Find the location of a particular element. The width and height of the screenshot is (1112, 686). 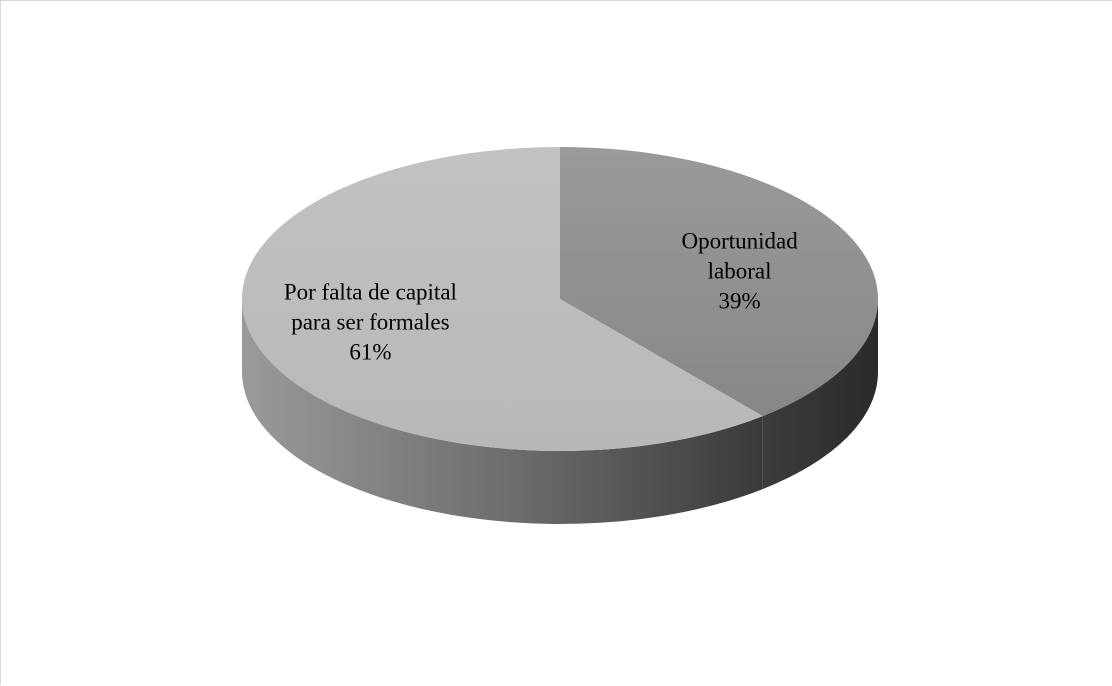

pie-slice-label-line: laboral is located at coordinates (740, 270).